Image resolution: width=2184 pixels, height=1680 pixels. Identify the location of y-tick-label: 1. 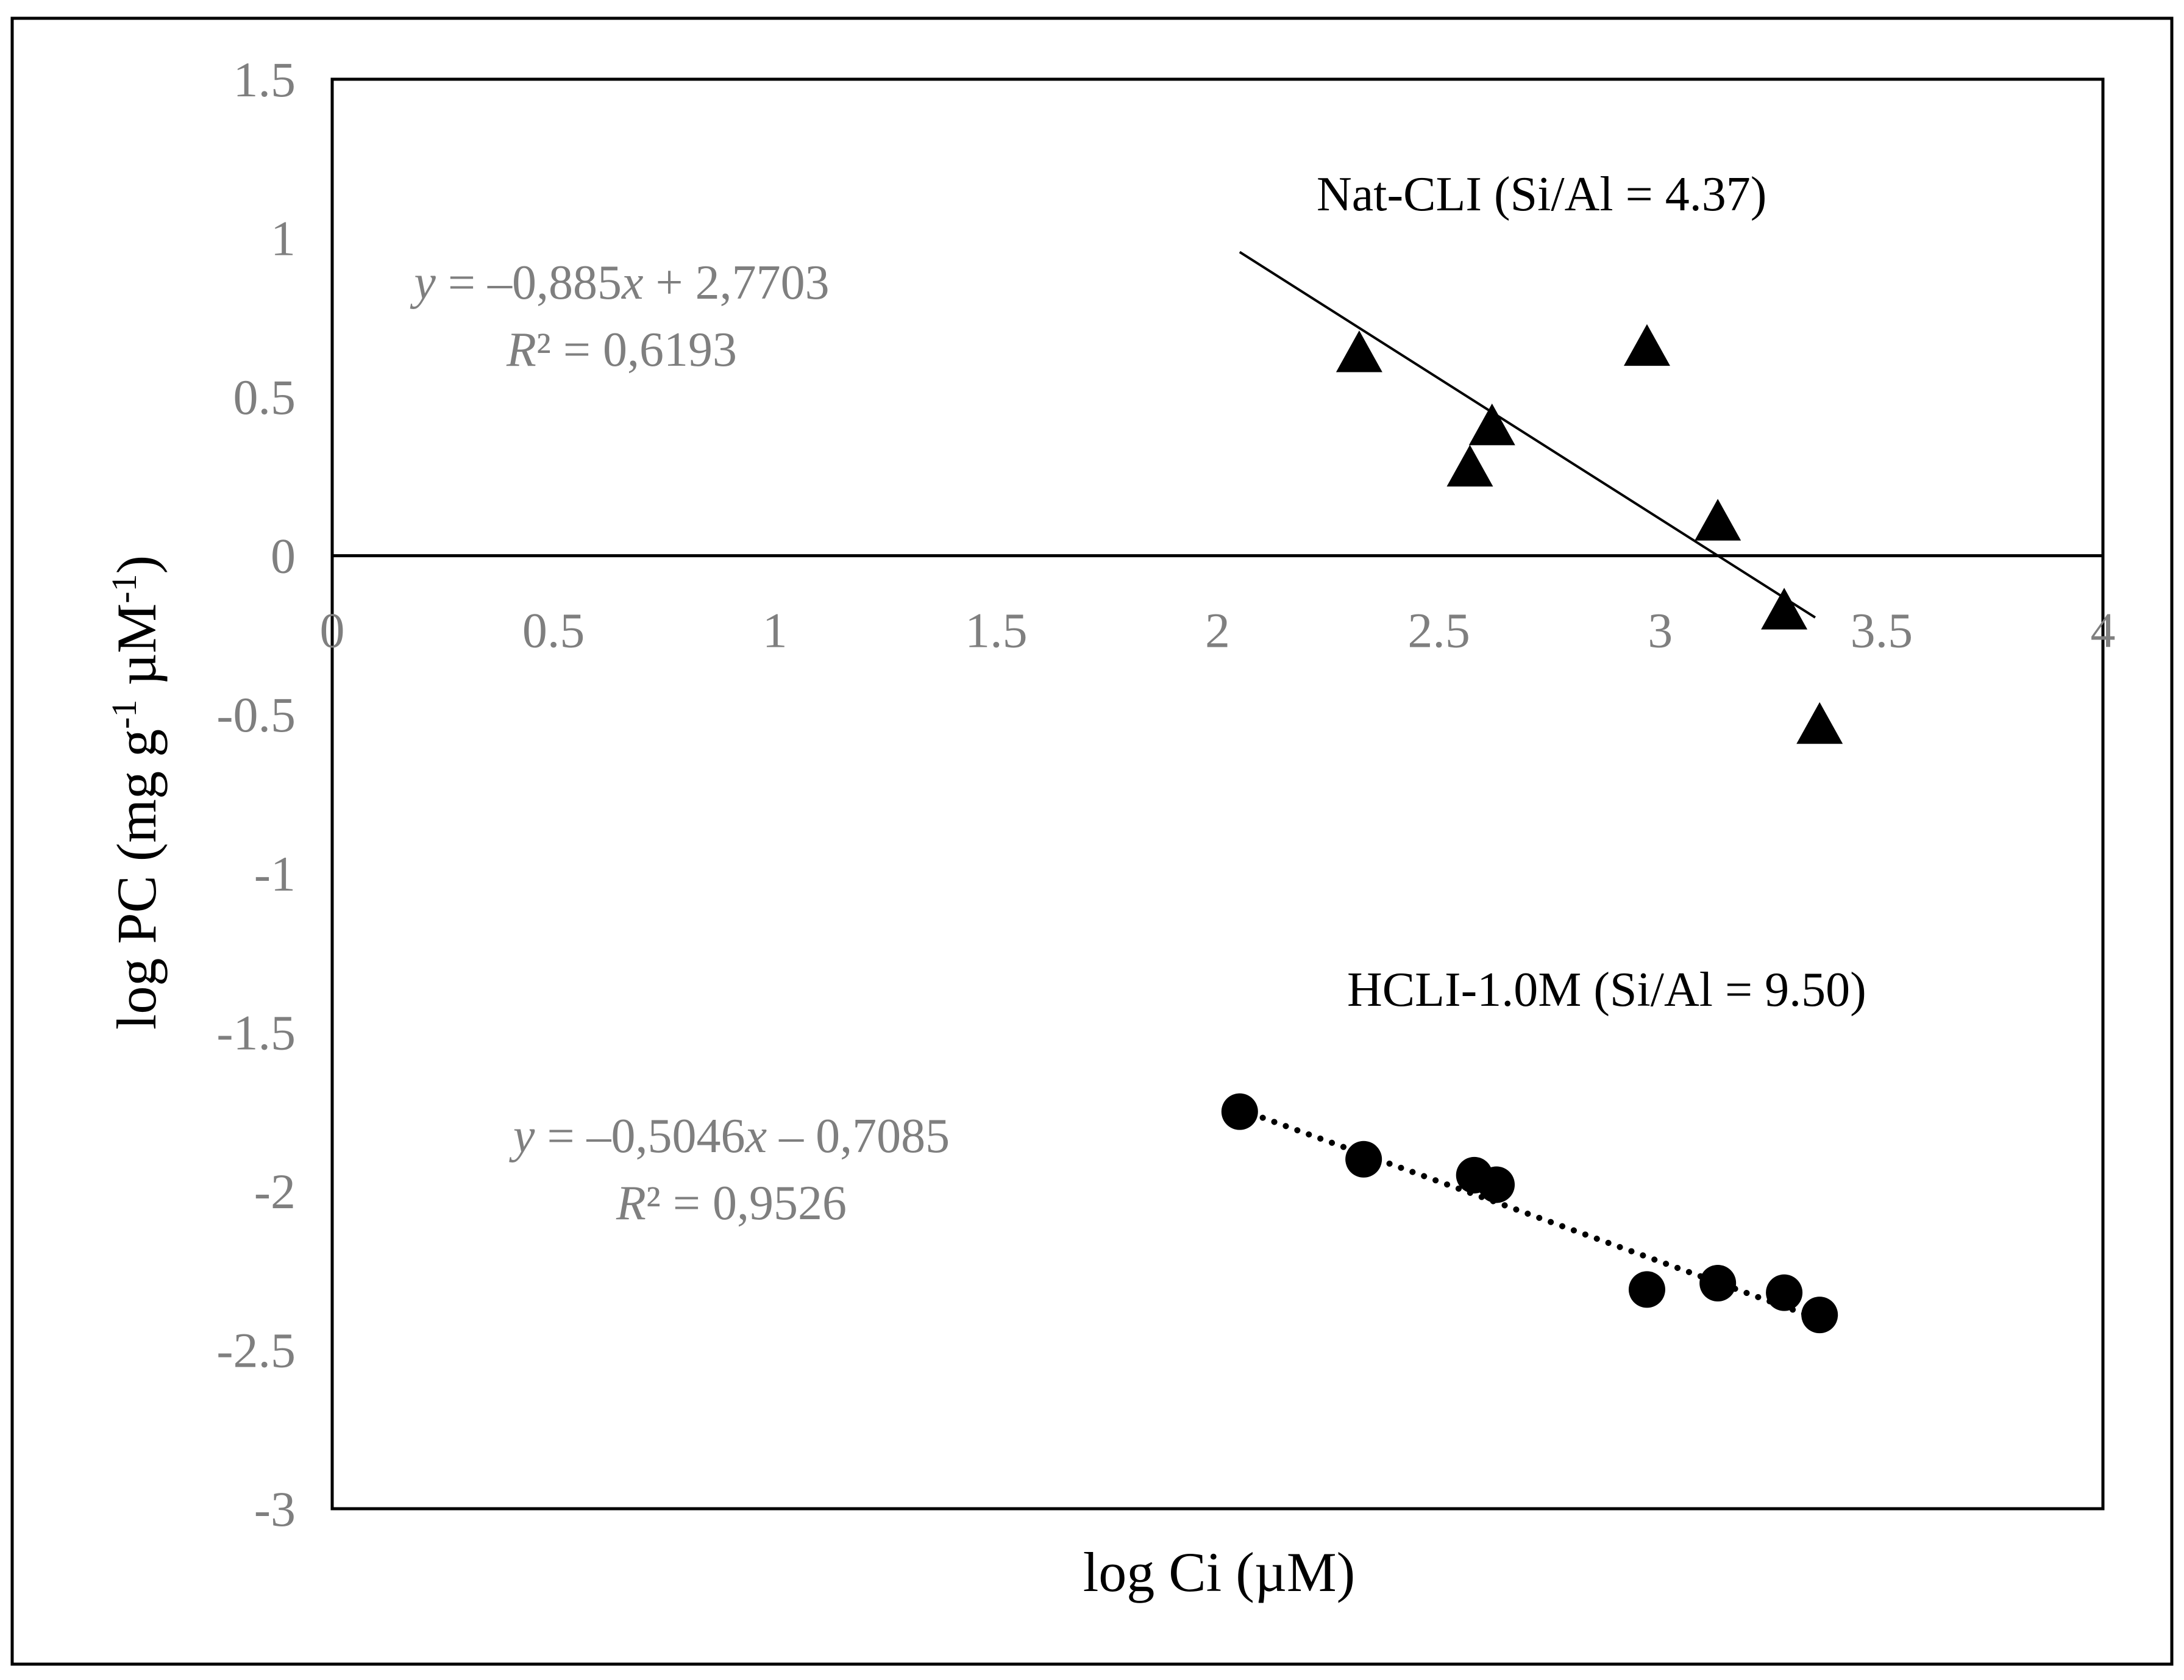
(283, 238).